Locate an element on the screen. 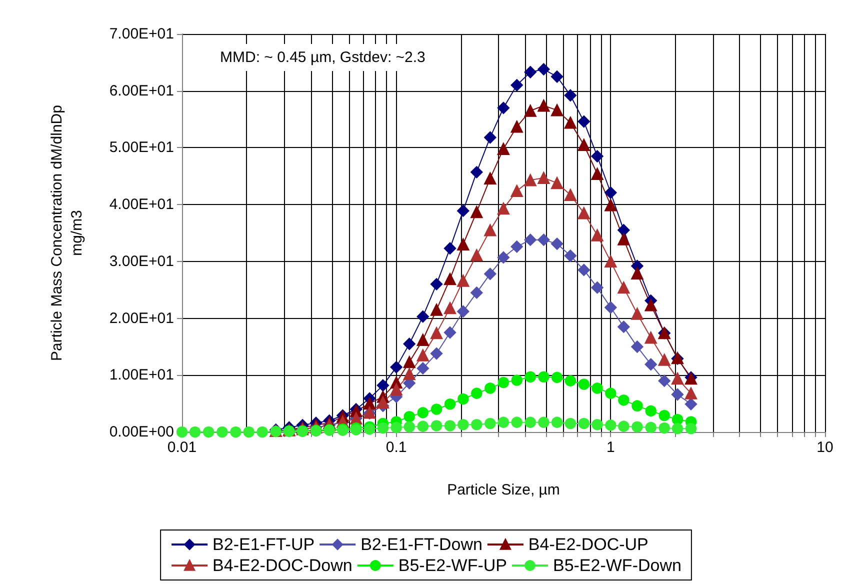 The height and width of the screenshot is (588, 852). legend-label: B4-E2-DOC-UP is located at coordinates (588, 544).